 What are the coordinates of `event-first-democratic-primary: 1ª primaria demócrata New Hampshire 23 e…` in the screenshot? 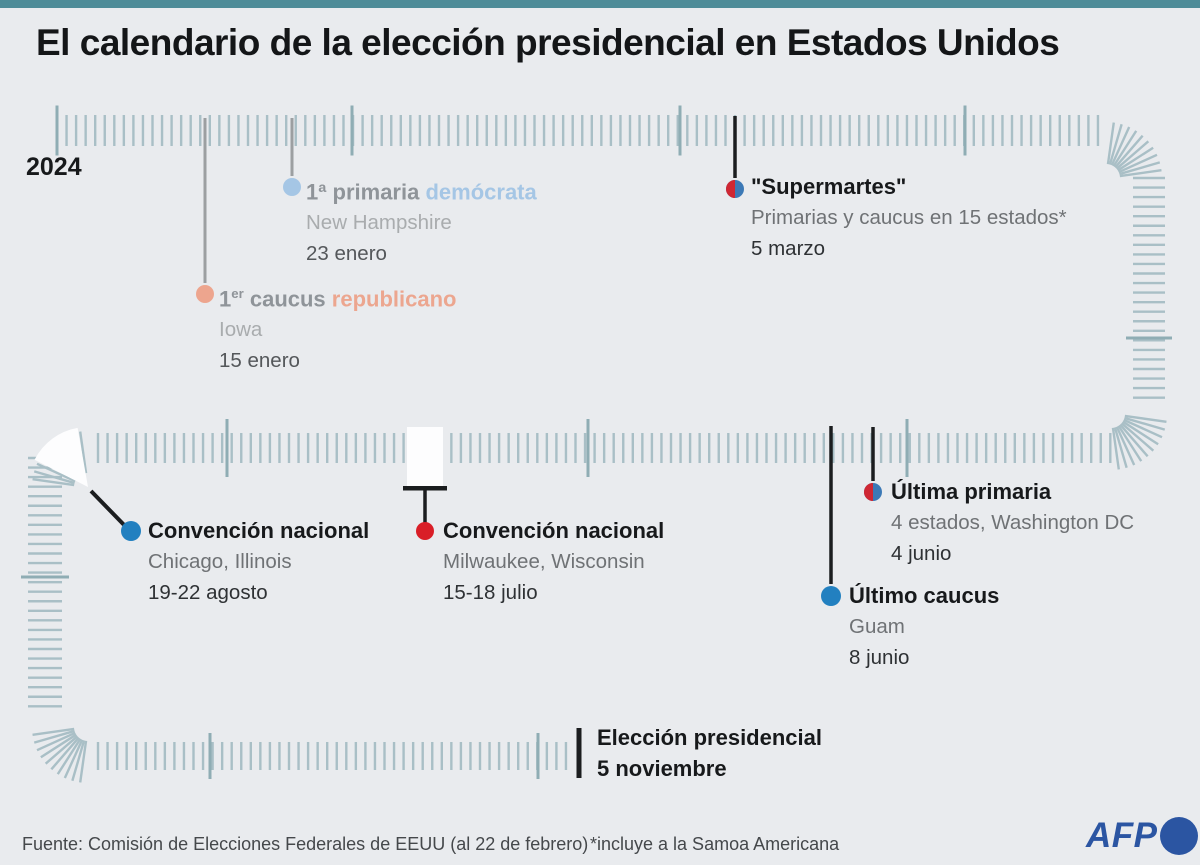 It's located at (421, 220).